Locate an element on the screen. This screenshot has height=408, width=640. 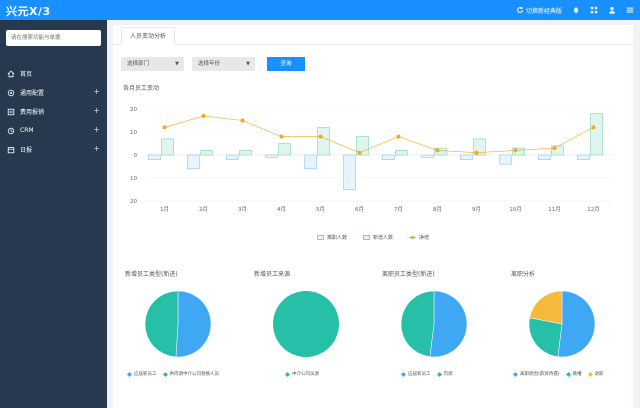
pie-legend-leave-analysis: 离职原因(薪资待遇) 跳槽 退职 is located at coordinates (558, 374).